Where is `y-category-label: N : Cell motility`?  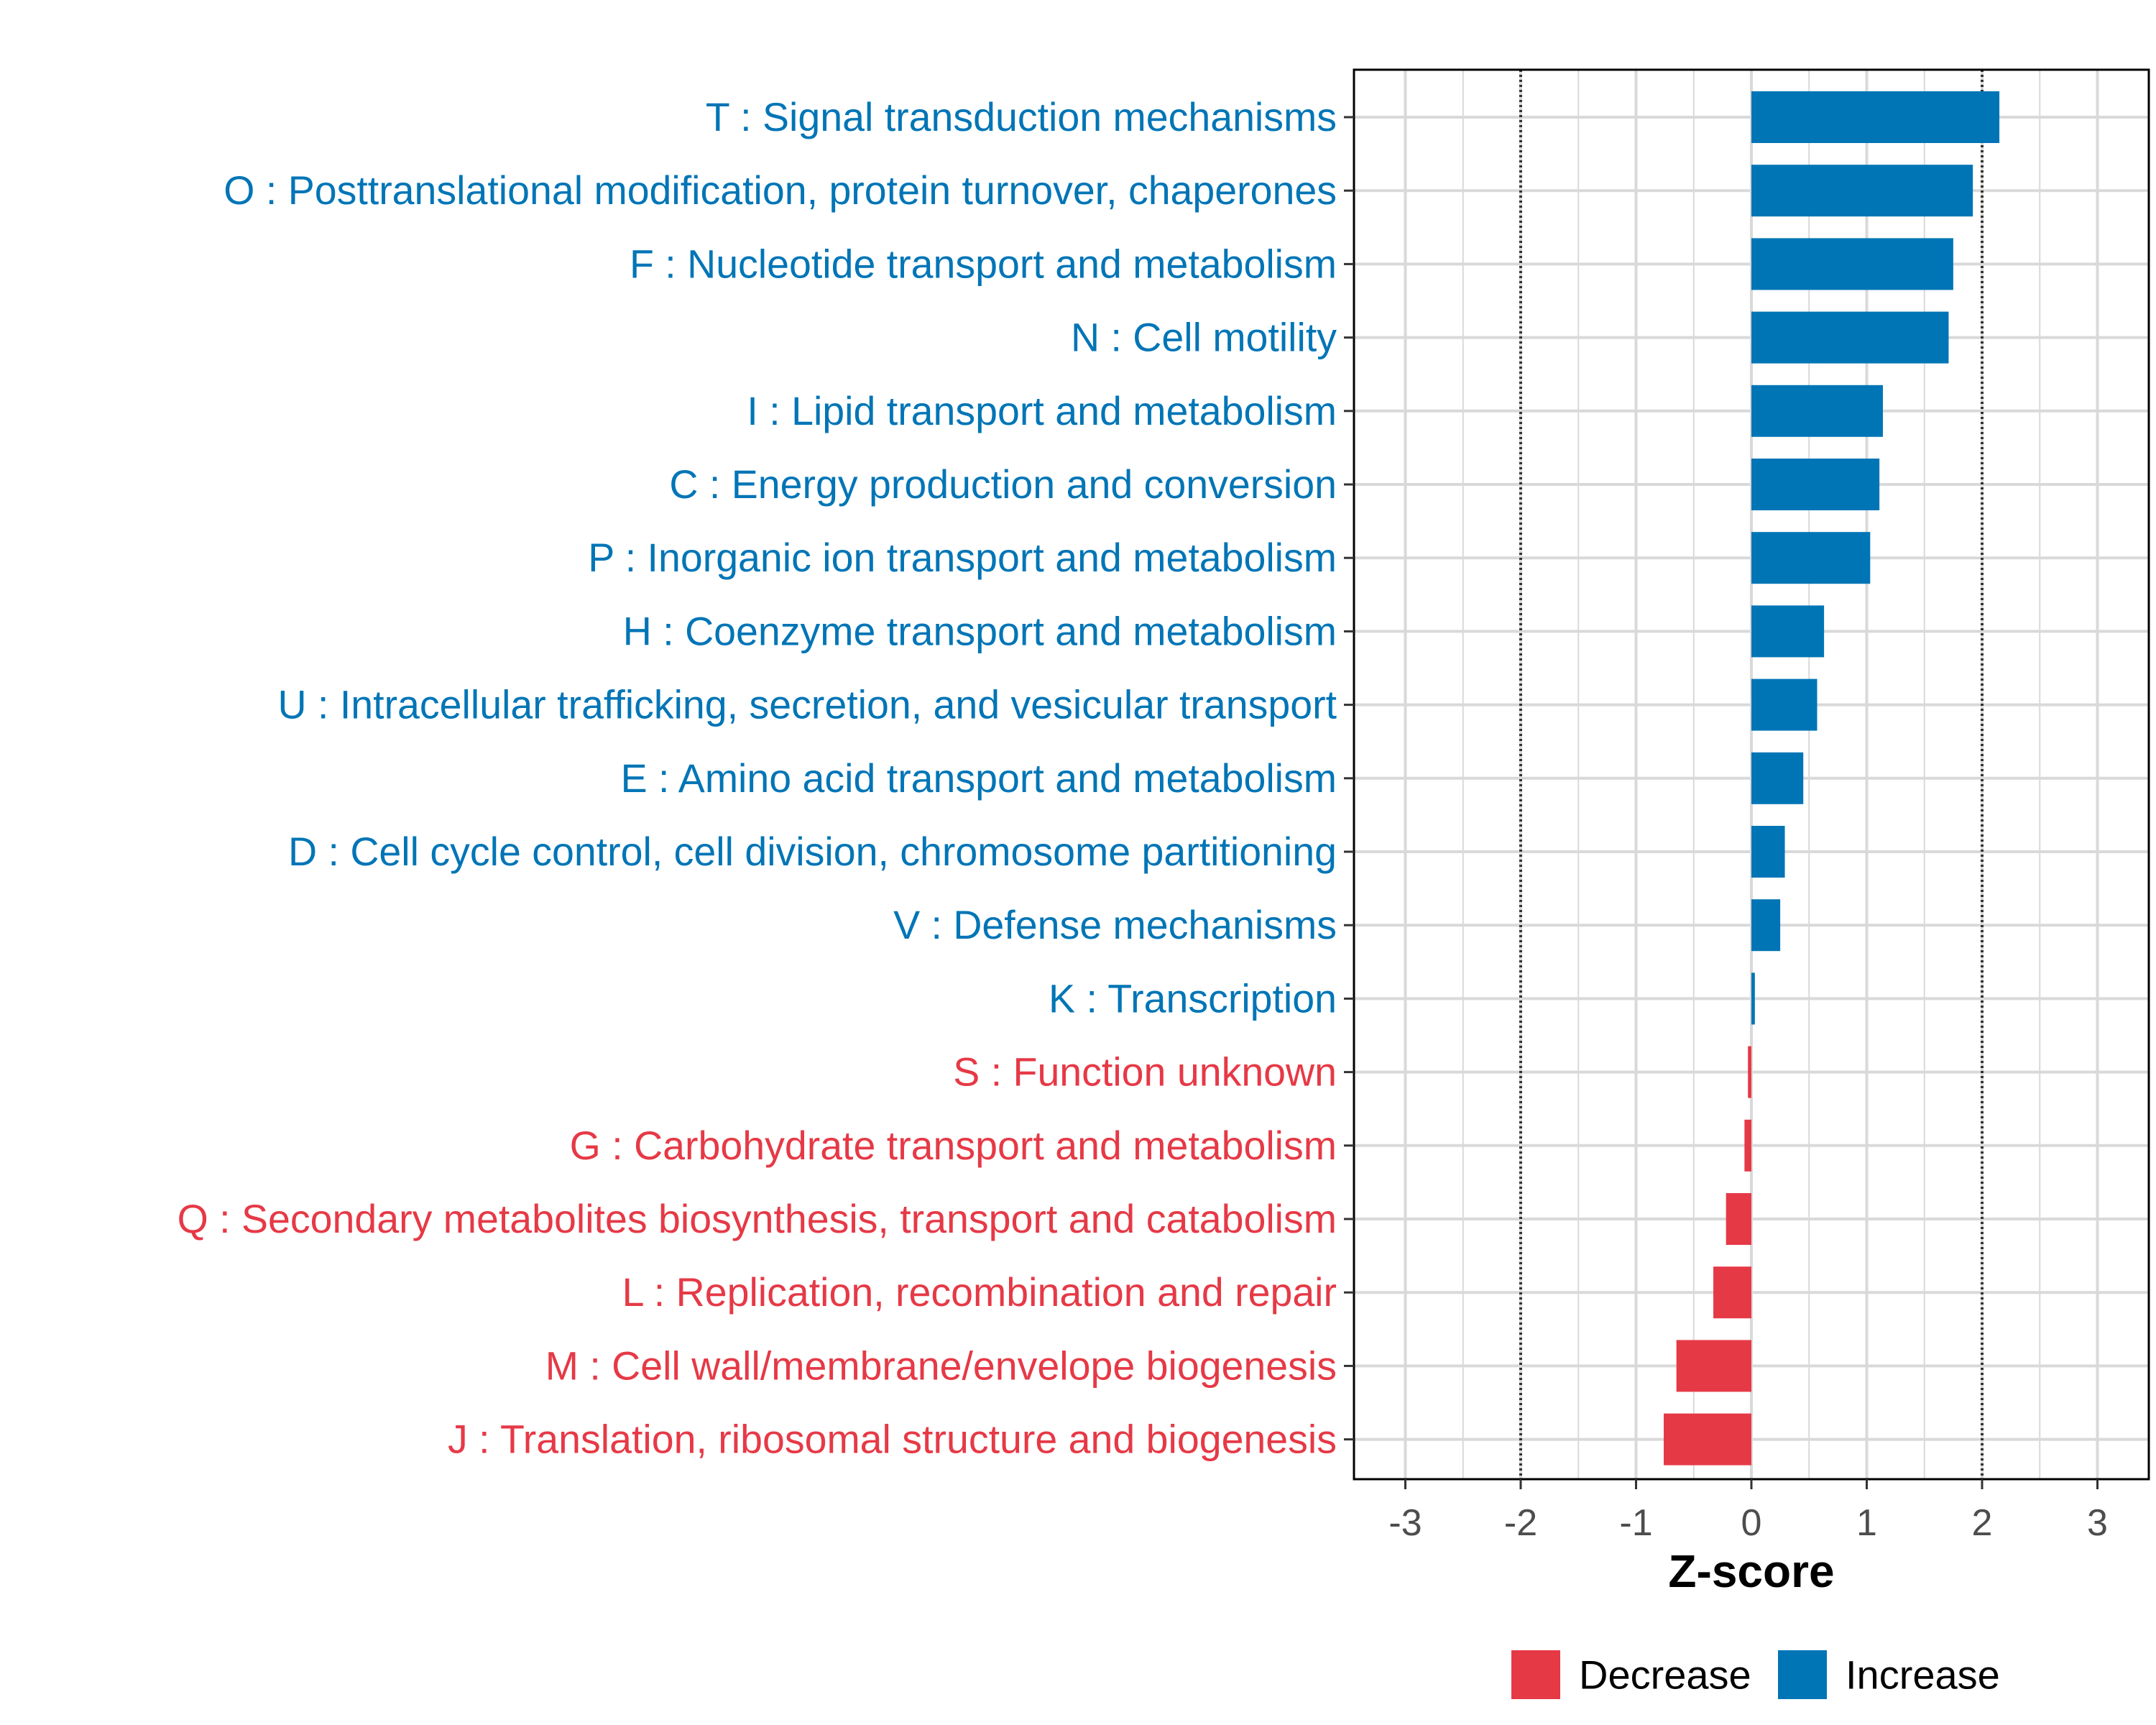
y-category-label: N : Cell motility is located at coordinates (1204, 338).